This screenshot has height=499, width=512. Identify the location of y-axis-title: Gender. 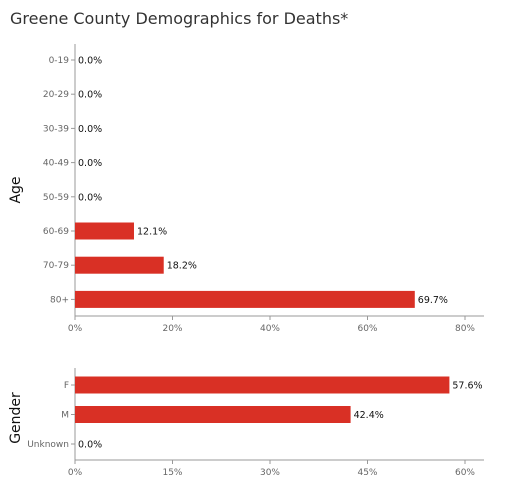
(16, 418).